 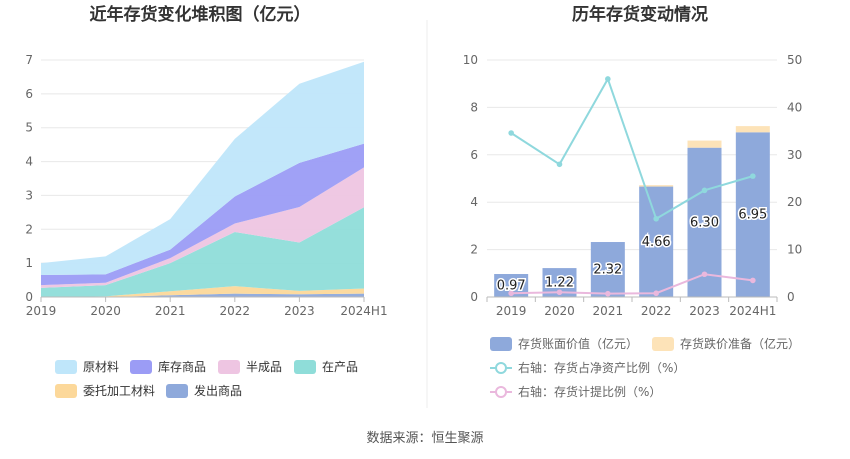 What do you see at coordinates (511, 311) in the screenshot?
I see `right-x-tick-label: 2019` at bounding box center [511, 311].